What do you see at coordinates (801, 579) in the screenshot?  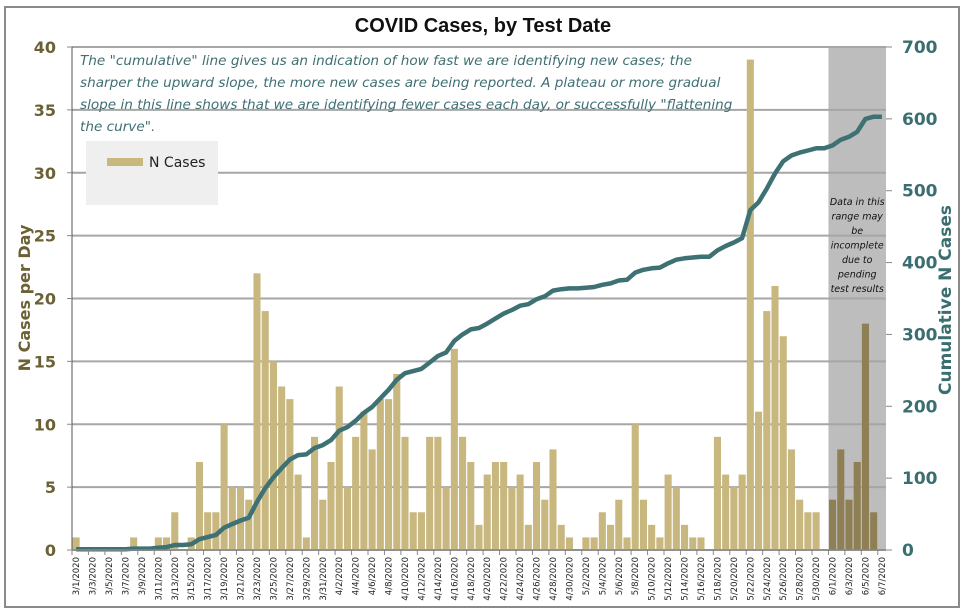 I see `x-tick-label: 5/28/2020` at bounding box center [801, 579].